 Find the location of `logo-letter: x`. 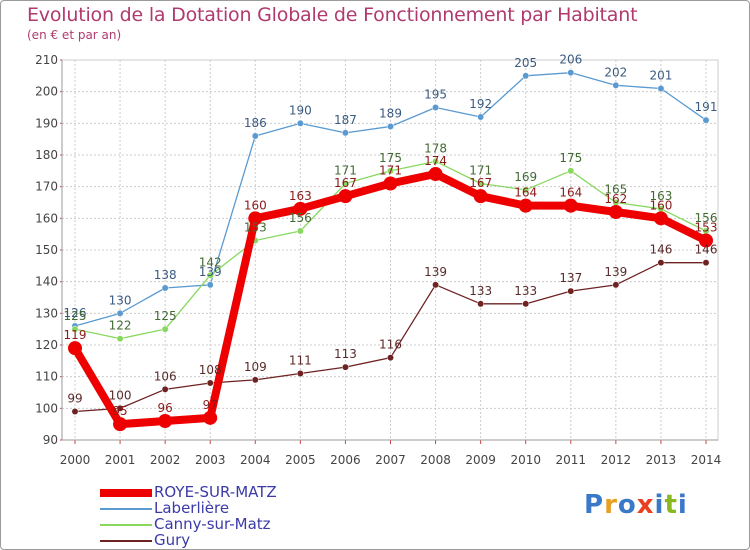

logo-letter: x is located at coordinates (645, 505).